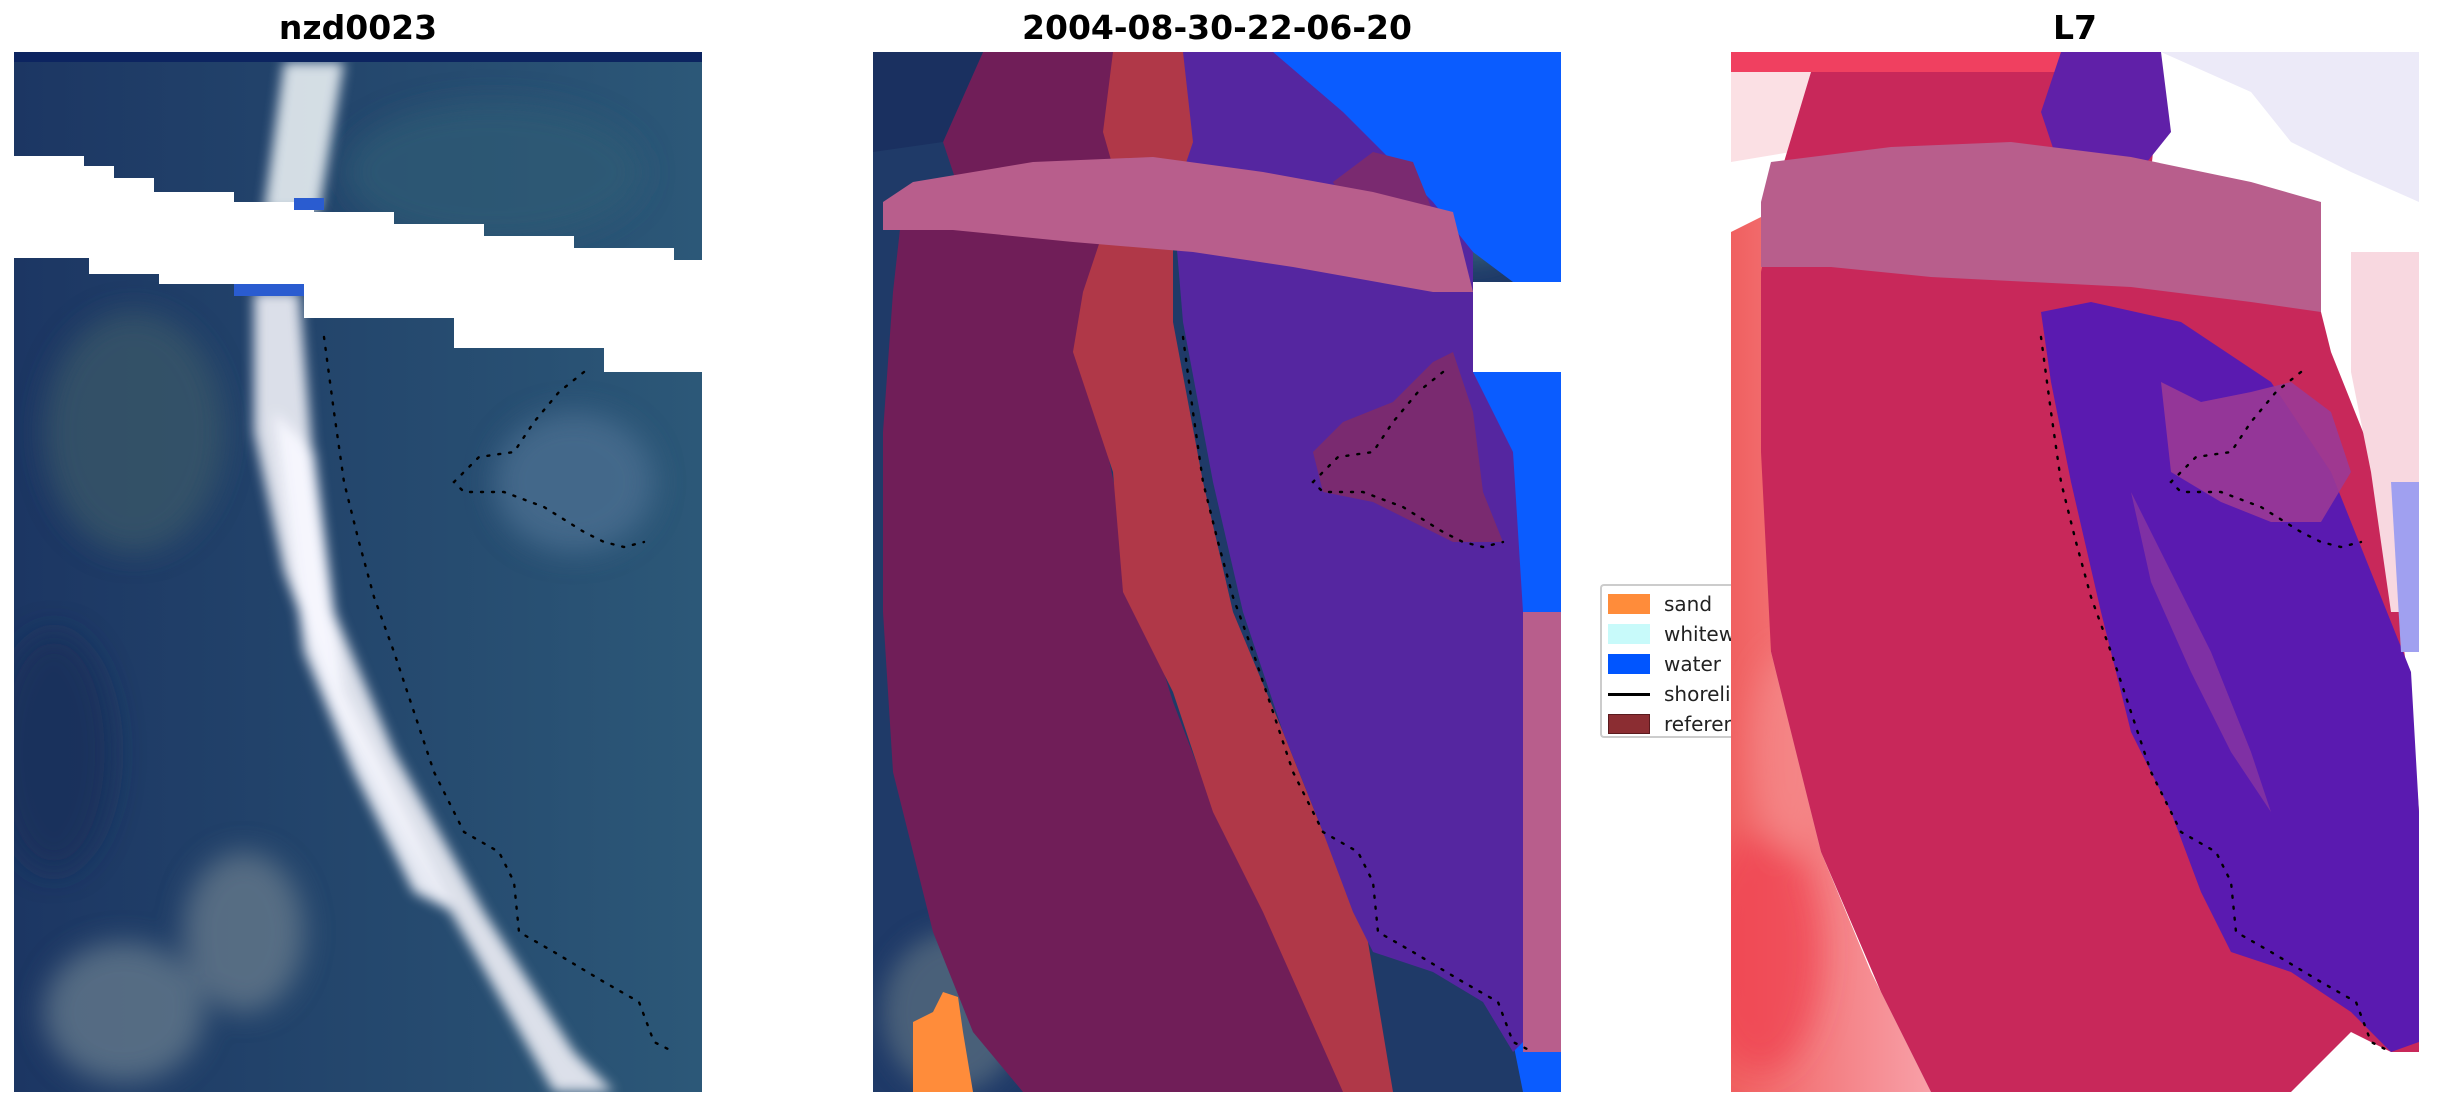  What do you see at coordinates (1697, 724) in the screenshot?
I see `legend-label: reference` at bounding box center [1697, 724].